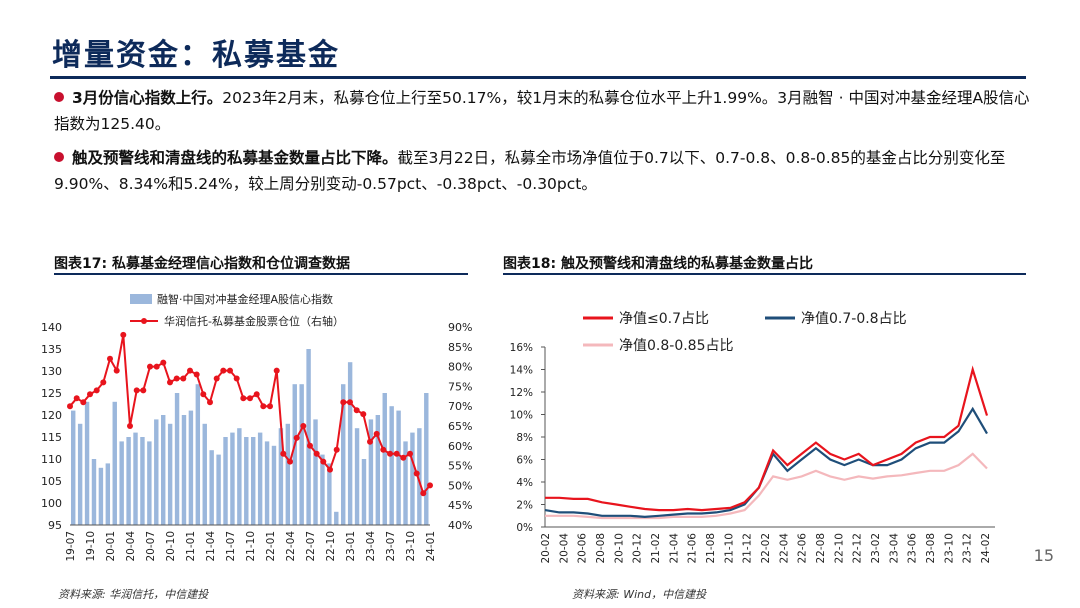 Image resolution: width=1080 pixels, height=608 pixels. I want to click on right-axis-tick: 90%, so click(460, 327).